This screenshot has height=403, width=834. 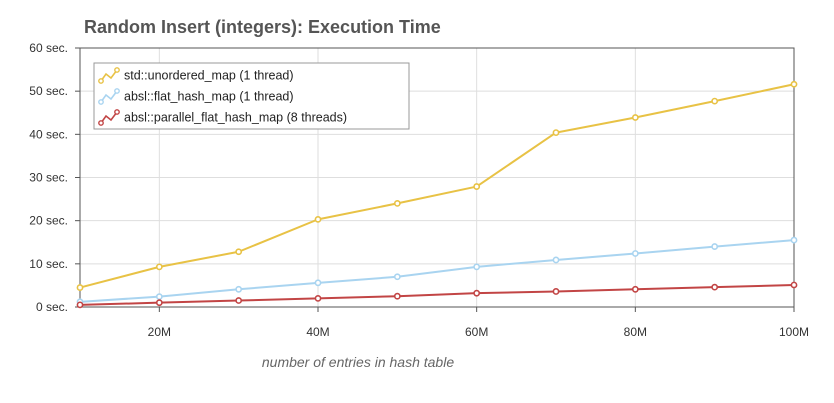 I want to click on x-axis-label: number of entries in hash table, so click(x=358, y=362).